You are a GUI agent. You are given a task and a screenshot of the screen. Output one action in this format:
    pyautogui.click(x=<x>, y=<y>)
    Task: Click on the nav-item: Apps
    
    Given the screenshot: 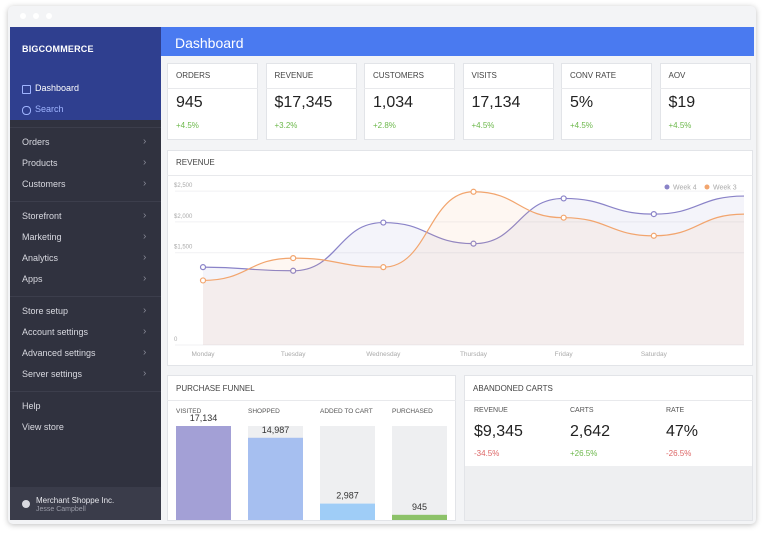 What is the action you would take?
    pyautogui.click(x=32, y=279)
    